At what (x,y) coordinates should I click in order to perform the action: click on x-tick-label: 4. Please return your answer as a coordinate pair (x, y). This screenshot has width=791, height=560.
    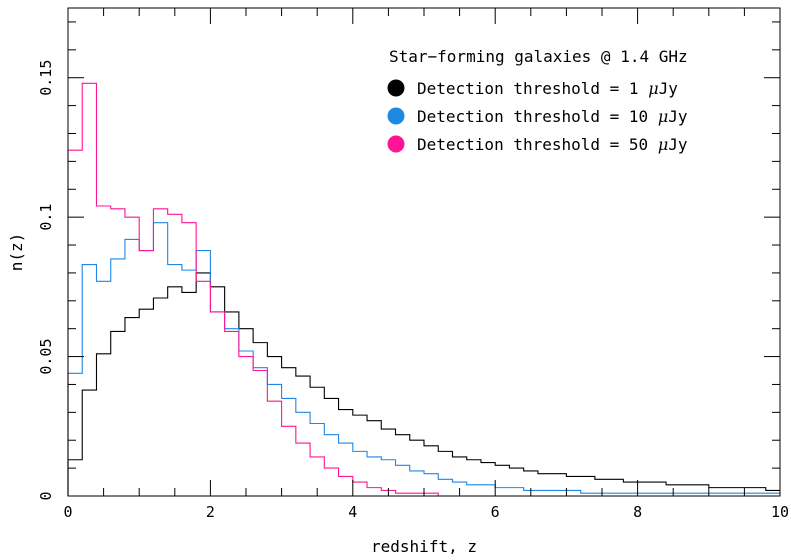
    Looking at the image, I should click on (352, 512).